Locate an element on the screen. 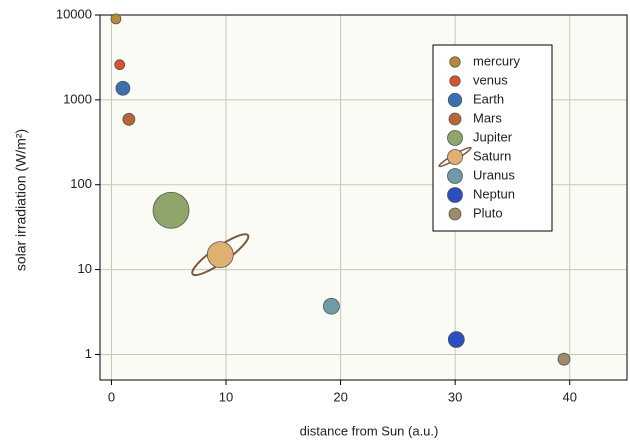 Image resolution: width=630 pixels, height=448 pixels. x-tick-label: 10 is located at coordinates (226, 396).